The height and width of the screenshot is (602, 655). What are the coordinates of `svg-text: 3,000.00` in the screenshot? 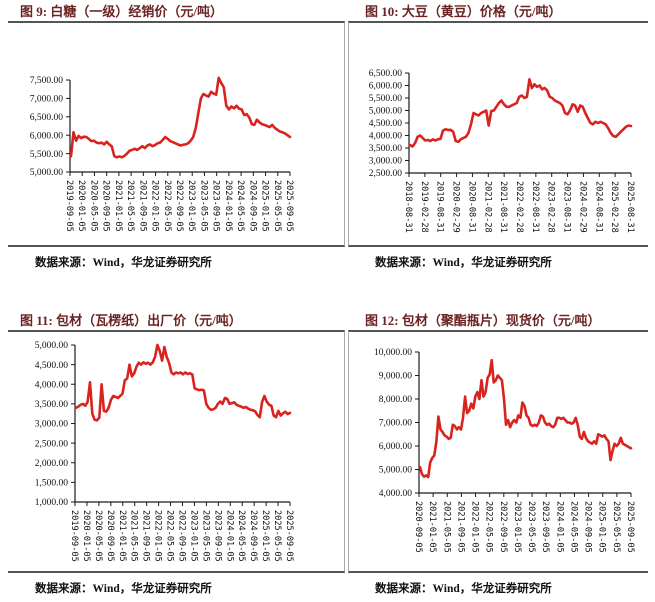 It's located at (386, 162).